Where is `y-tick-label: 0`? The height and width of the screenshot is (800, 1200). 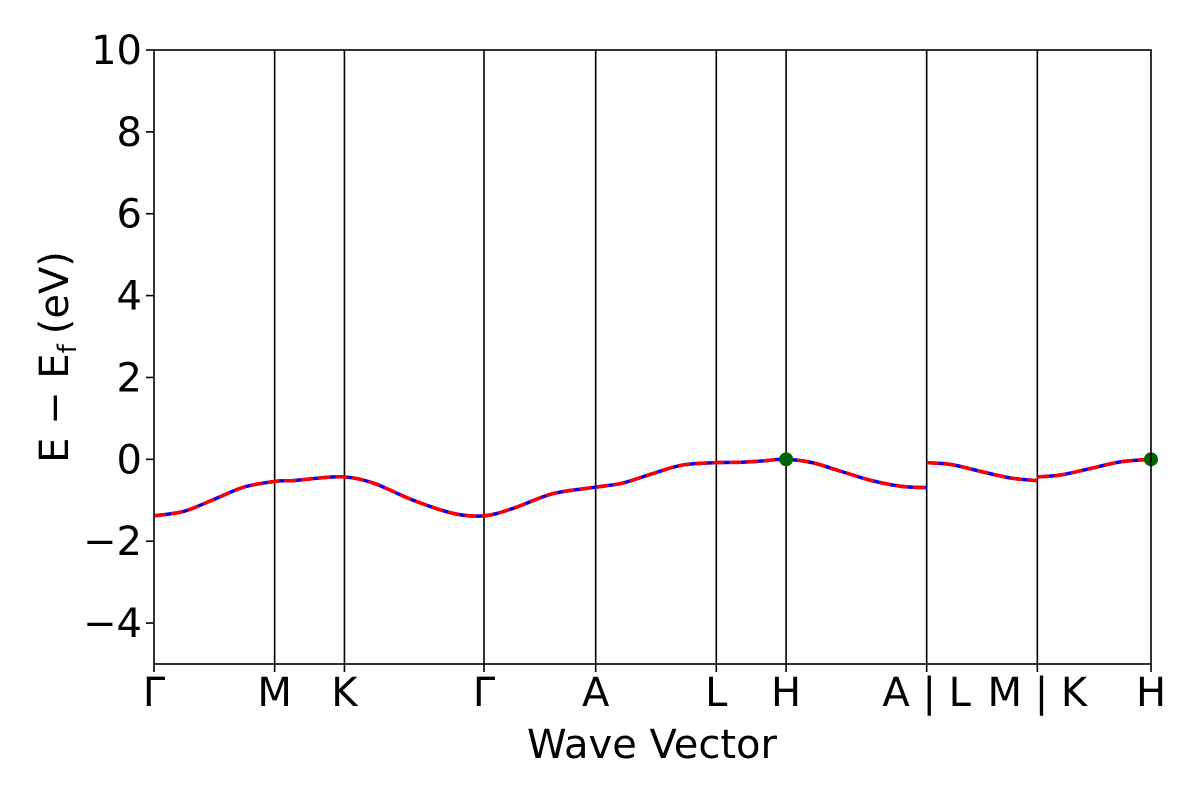
y-tick-label: 0 is located at coordinates (129, 460).